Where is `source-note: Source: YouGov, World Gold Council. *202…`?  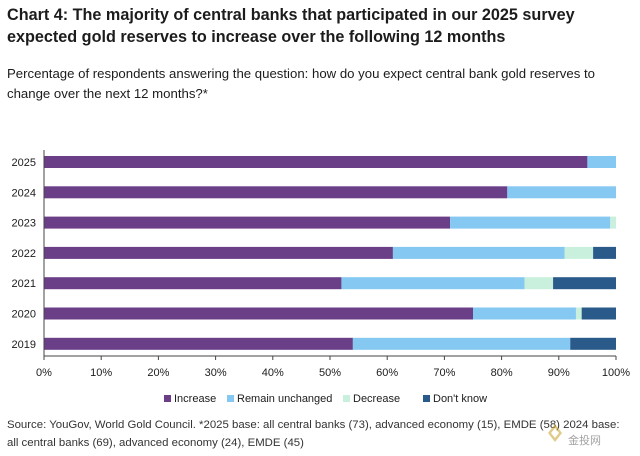
source-note: Source: YouGov, World Gold Council. *202… is located at coordinates (313, 434).